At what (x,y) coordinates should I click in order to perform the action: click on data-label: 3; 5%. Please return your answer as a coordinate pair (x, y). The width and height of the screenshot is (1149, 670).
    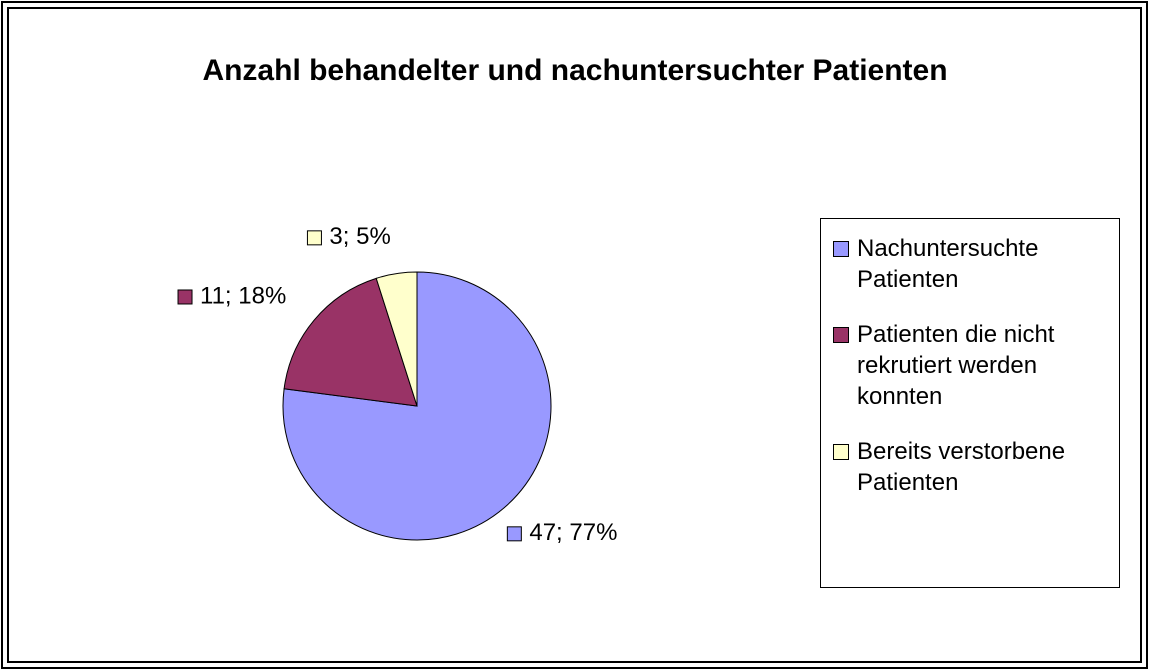
    Looking at the image, I should click on (359, 236).